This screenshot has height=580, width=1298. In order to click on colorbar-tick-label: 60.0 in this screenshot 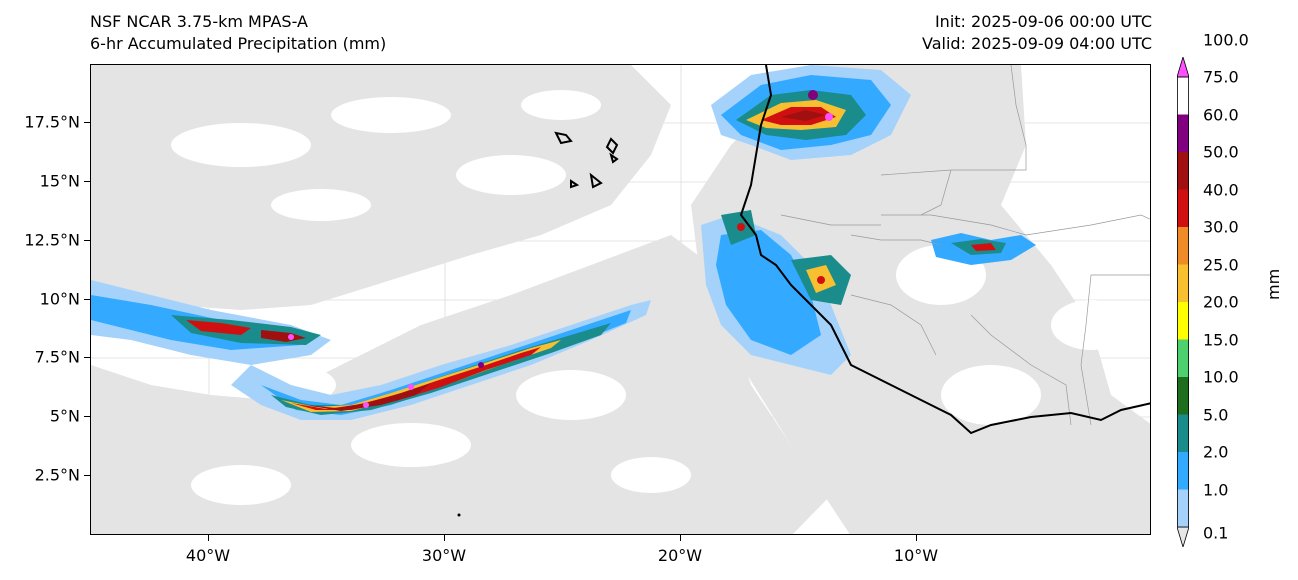, I will do `click(1221, 114)`.